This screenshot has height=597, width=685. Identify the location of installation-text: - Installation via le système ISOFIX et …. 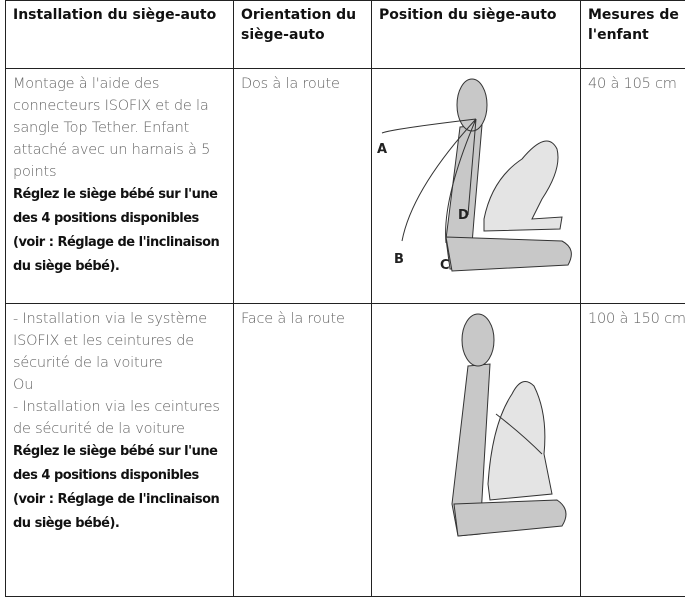
(119, 341).